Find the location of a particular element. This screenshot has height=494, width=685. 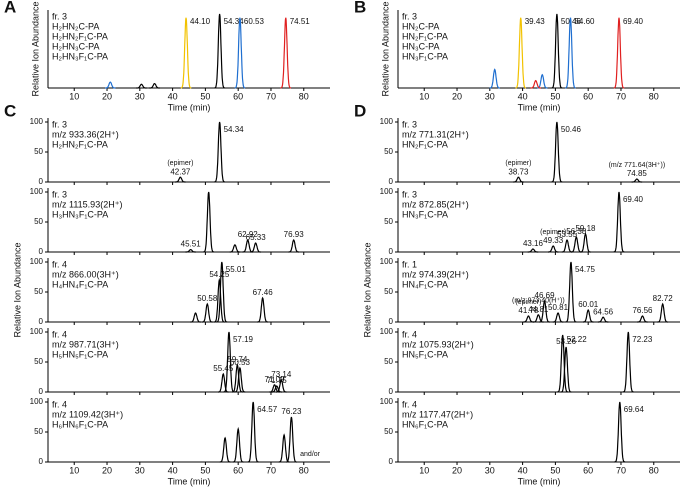

peak-label: 59.74 is located at coordinates (237, 359).